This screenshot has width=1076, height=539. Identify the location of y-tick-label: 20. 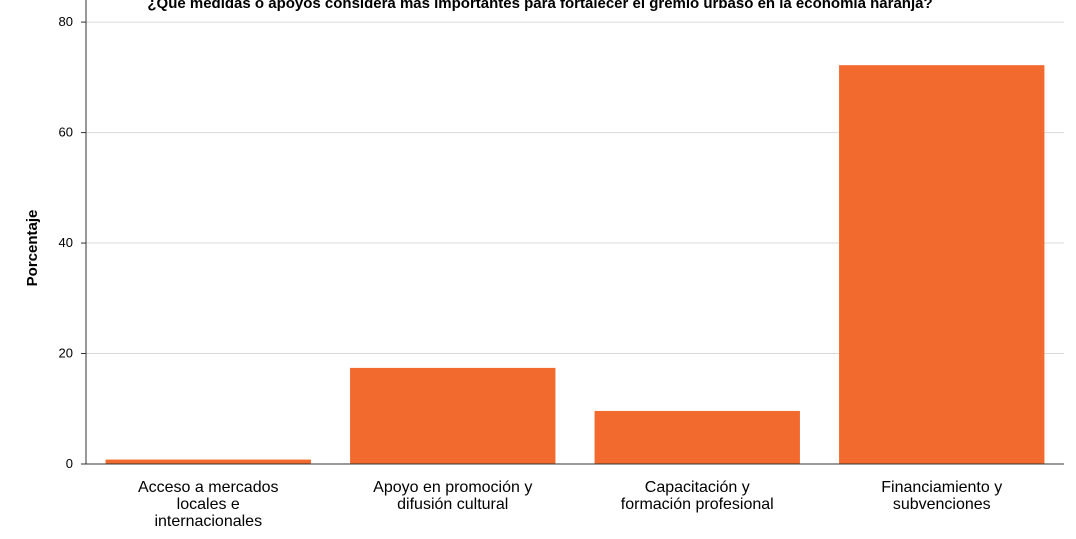
(66, 353).